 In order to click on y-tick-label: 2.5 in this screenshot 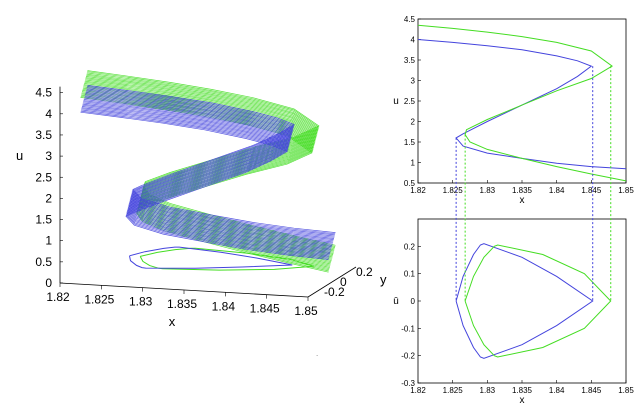, I will do `click(410, 101)`.